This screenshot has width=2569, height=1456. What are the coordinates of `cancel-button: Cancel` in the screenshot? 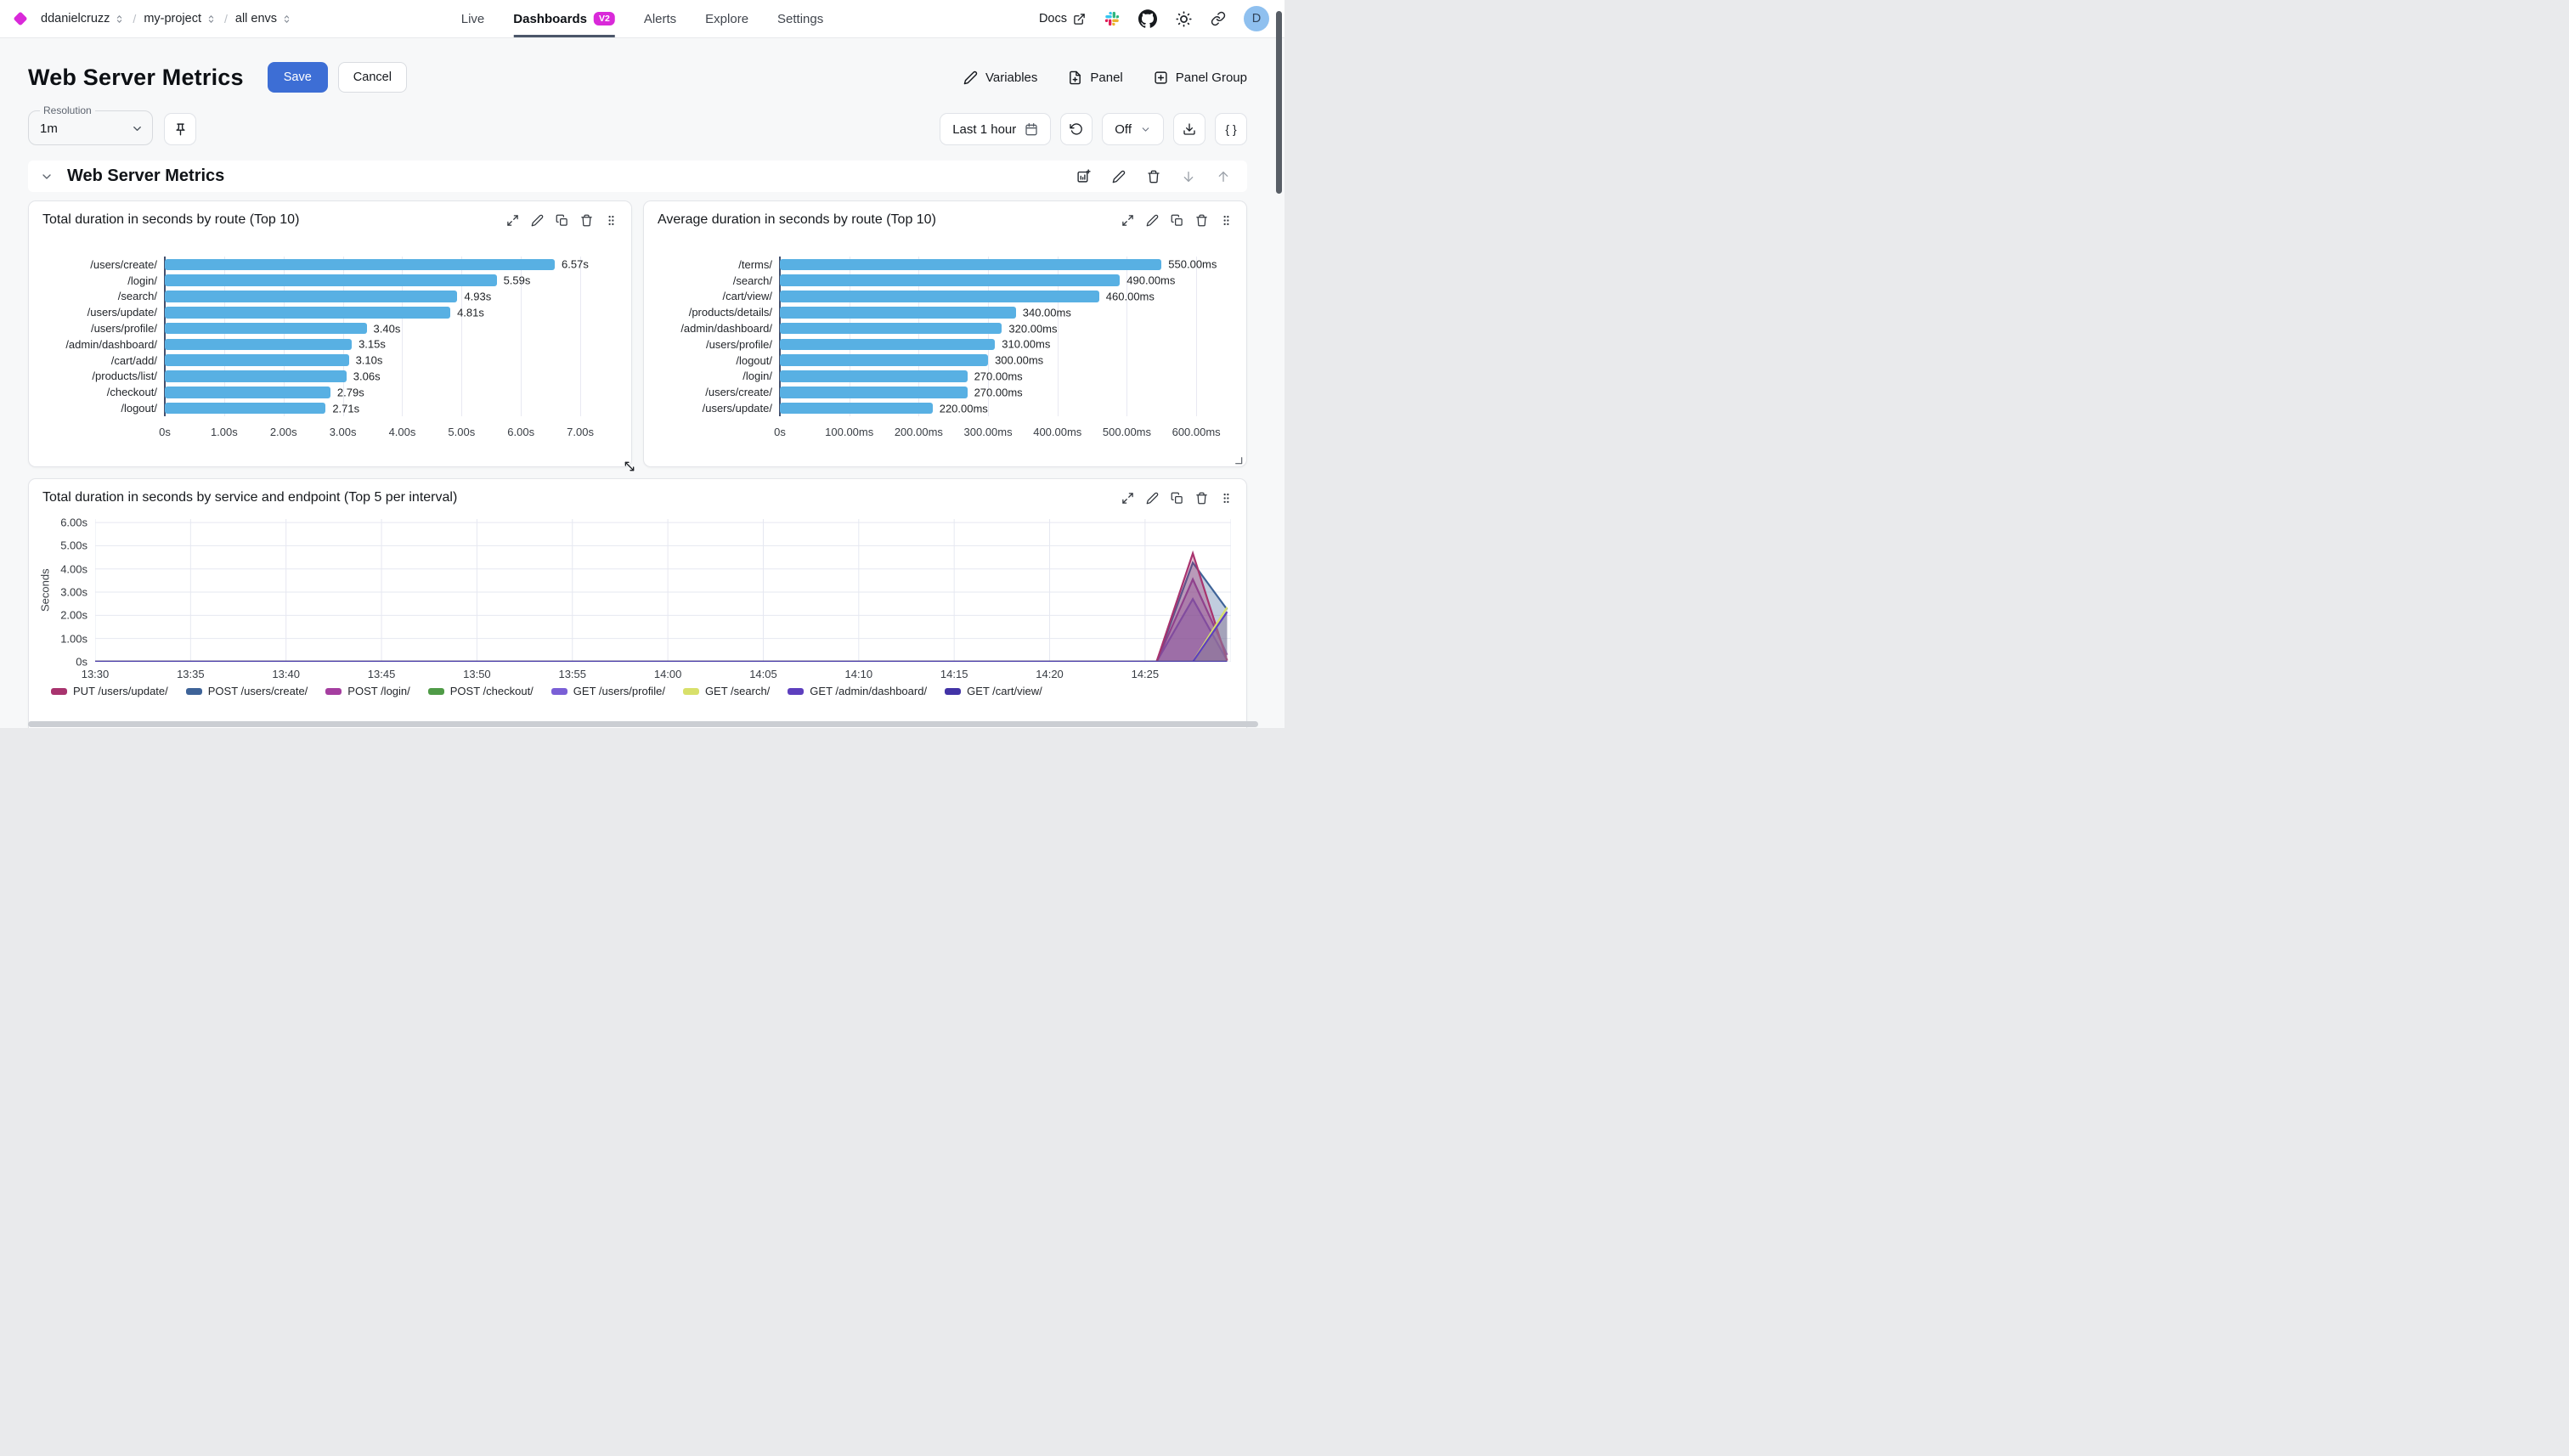 It's located at (372, 78).